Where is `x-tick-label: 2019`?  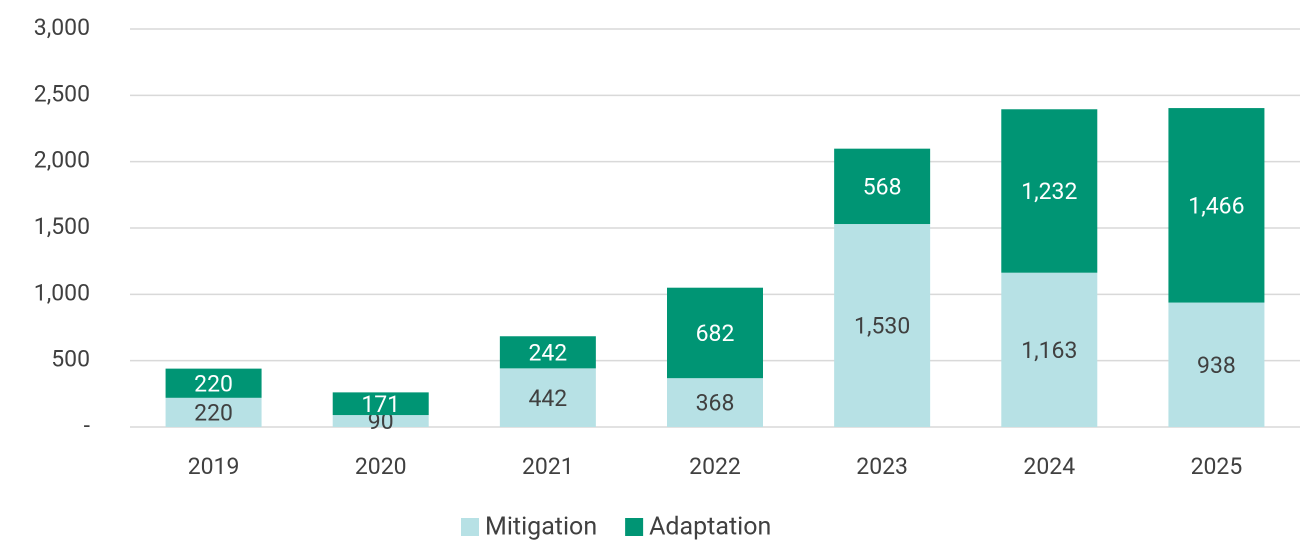
x-tick-label: 2019 is located at coordinates (214, 466).